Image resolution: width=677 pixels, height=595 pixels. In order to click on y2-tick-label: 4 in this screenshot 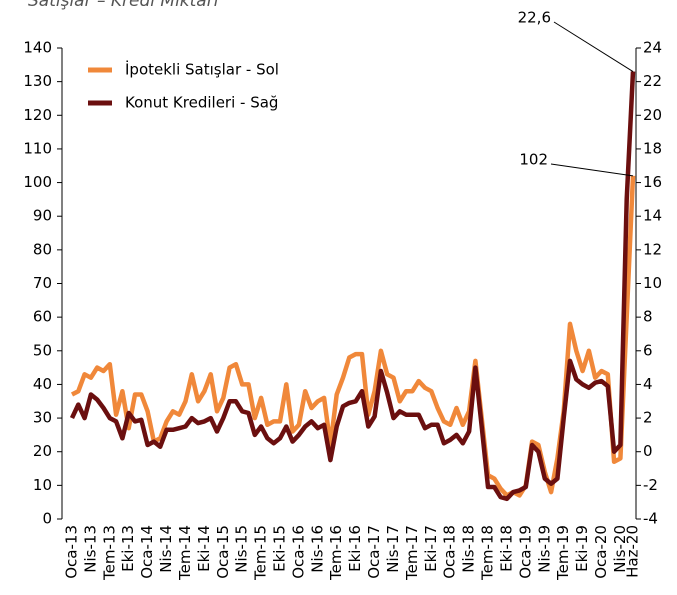, I will do `click(648, 384)`.